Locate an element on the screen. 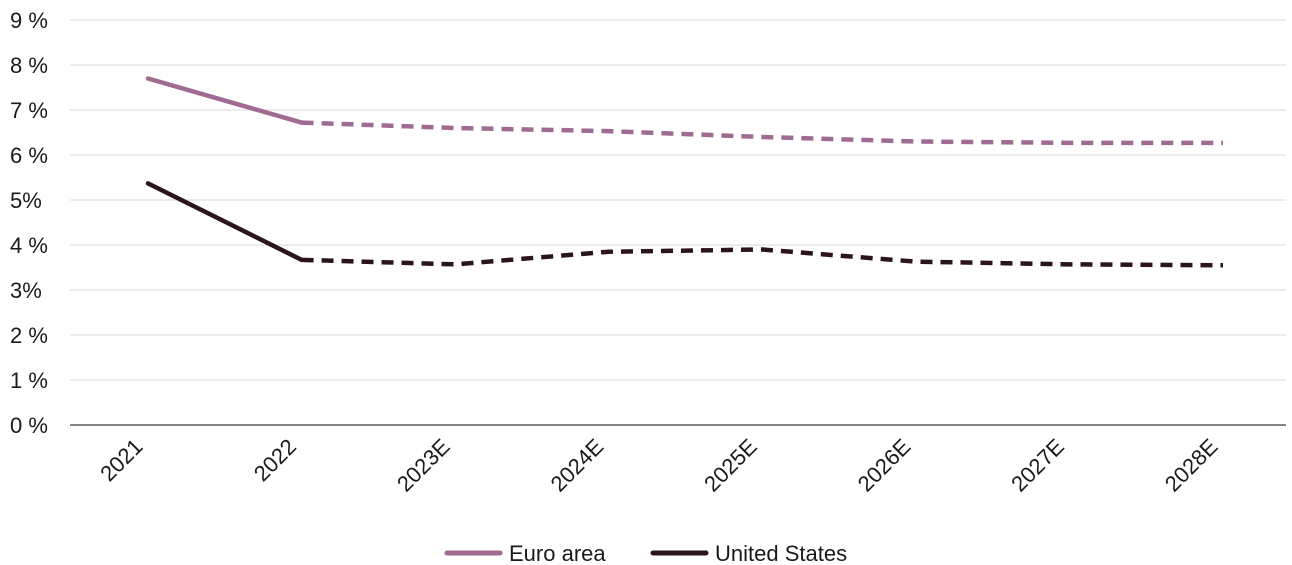  y-tick-label: 7 % is located at coordinates (29, 110).